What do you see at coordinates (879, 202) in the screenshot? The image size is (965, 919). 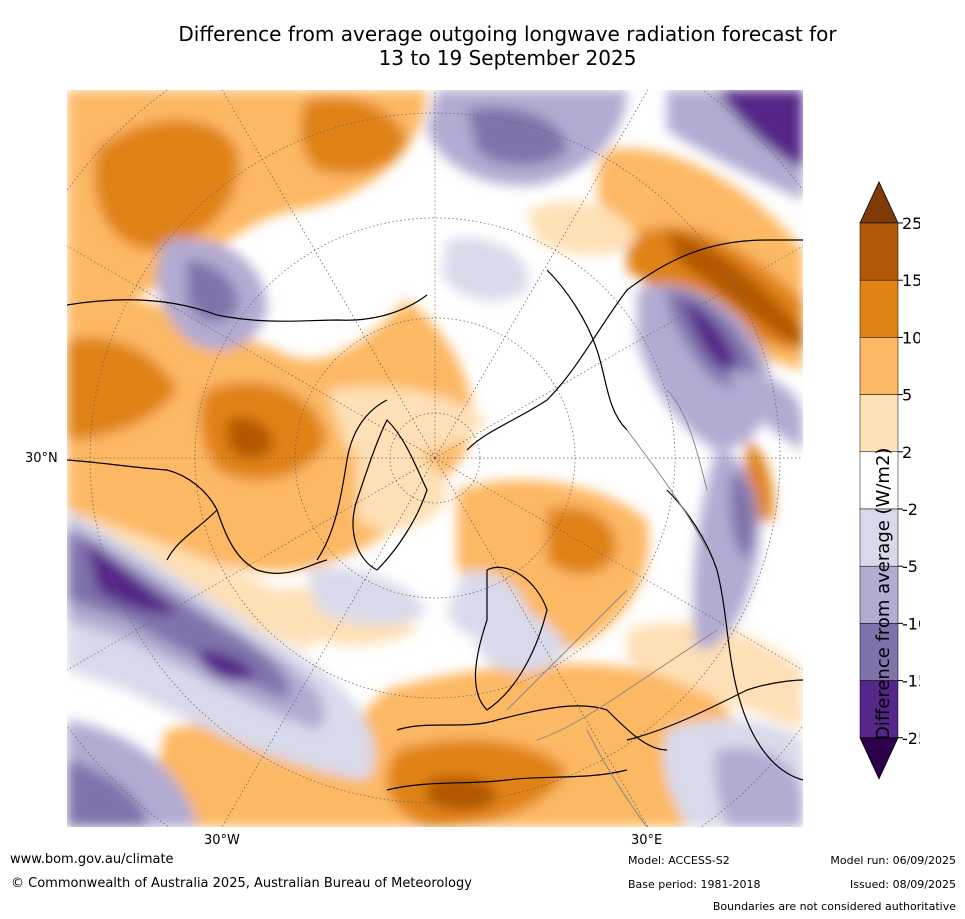 I see `colorbar-extend-top` at bounding box center [879, 202].